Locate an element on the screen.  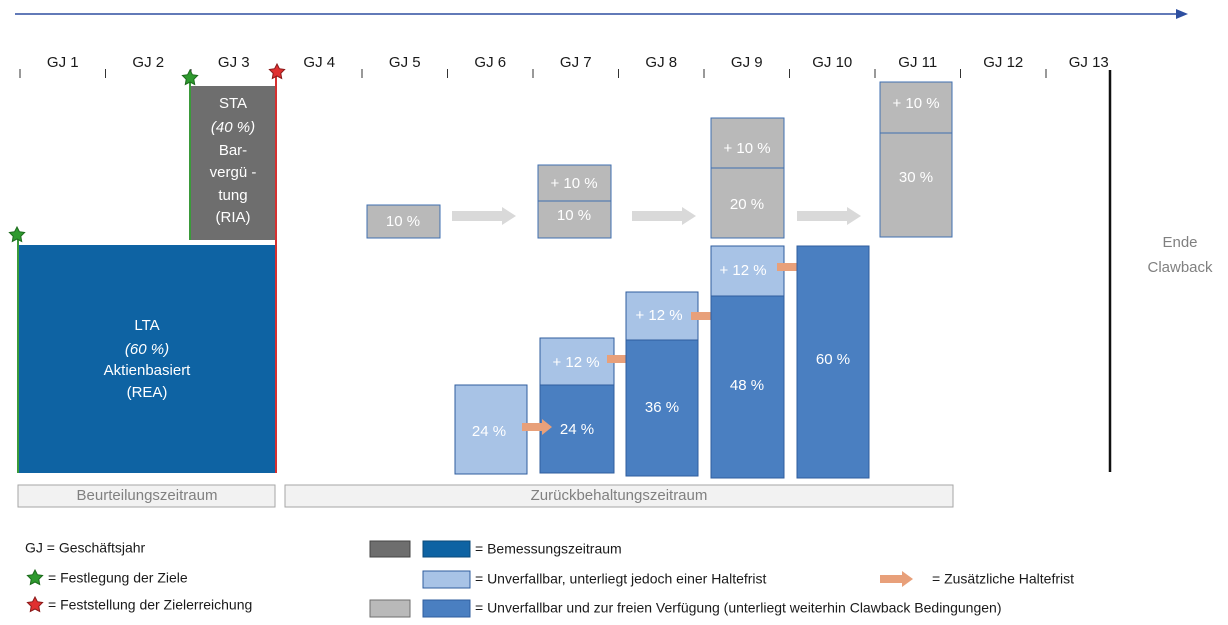
legend-text: = Zusätzliche Haltefrist is located at coordinates (1003, 579).